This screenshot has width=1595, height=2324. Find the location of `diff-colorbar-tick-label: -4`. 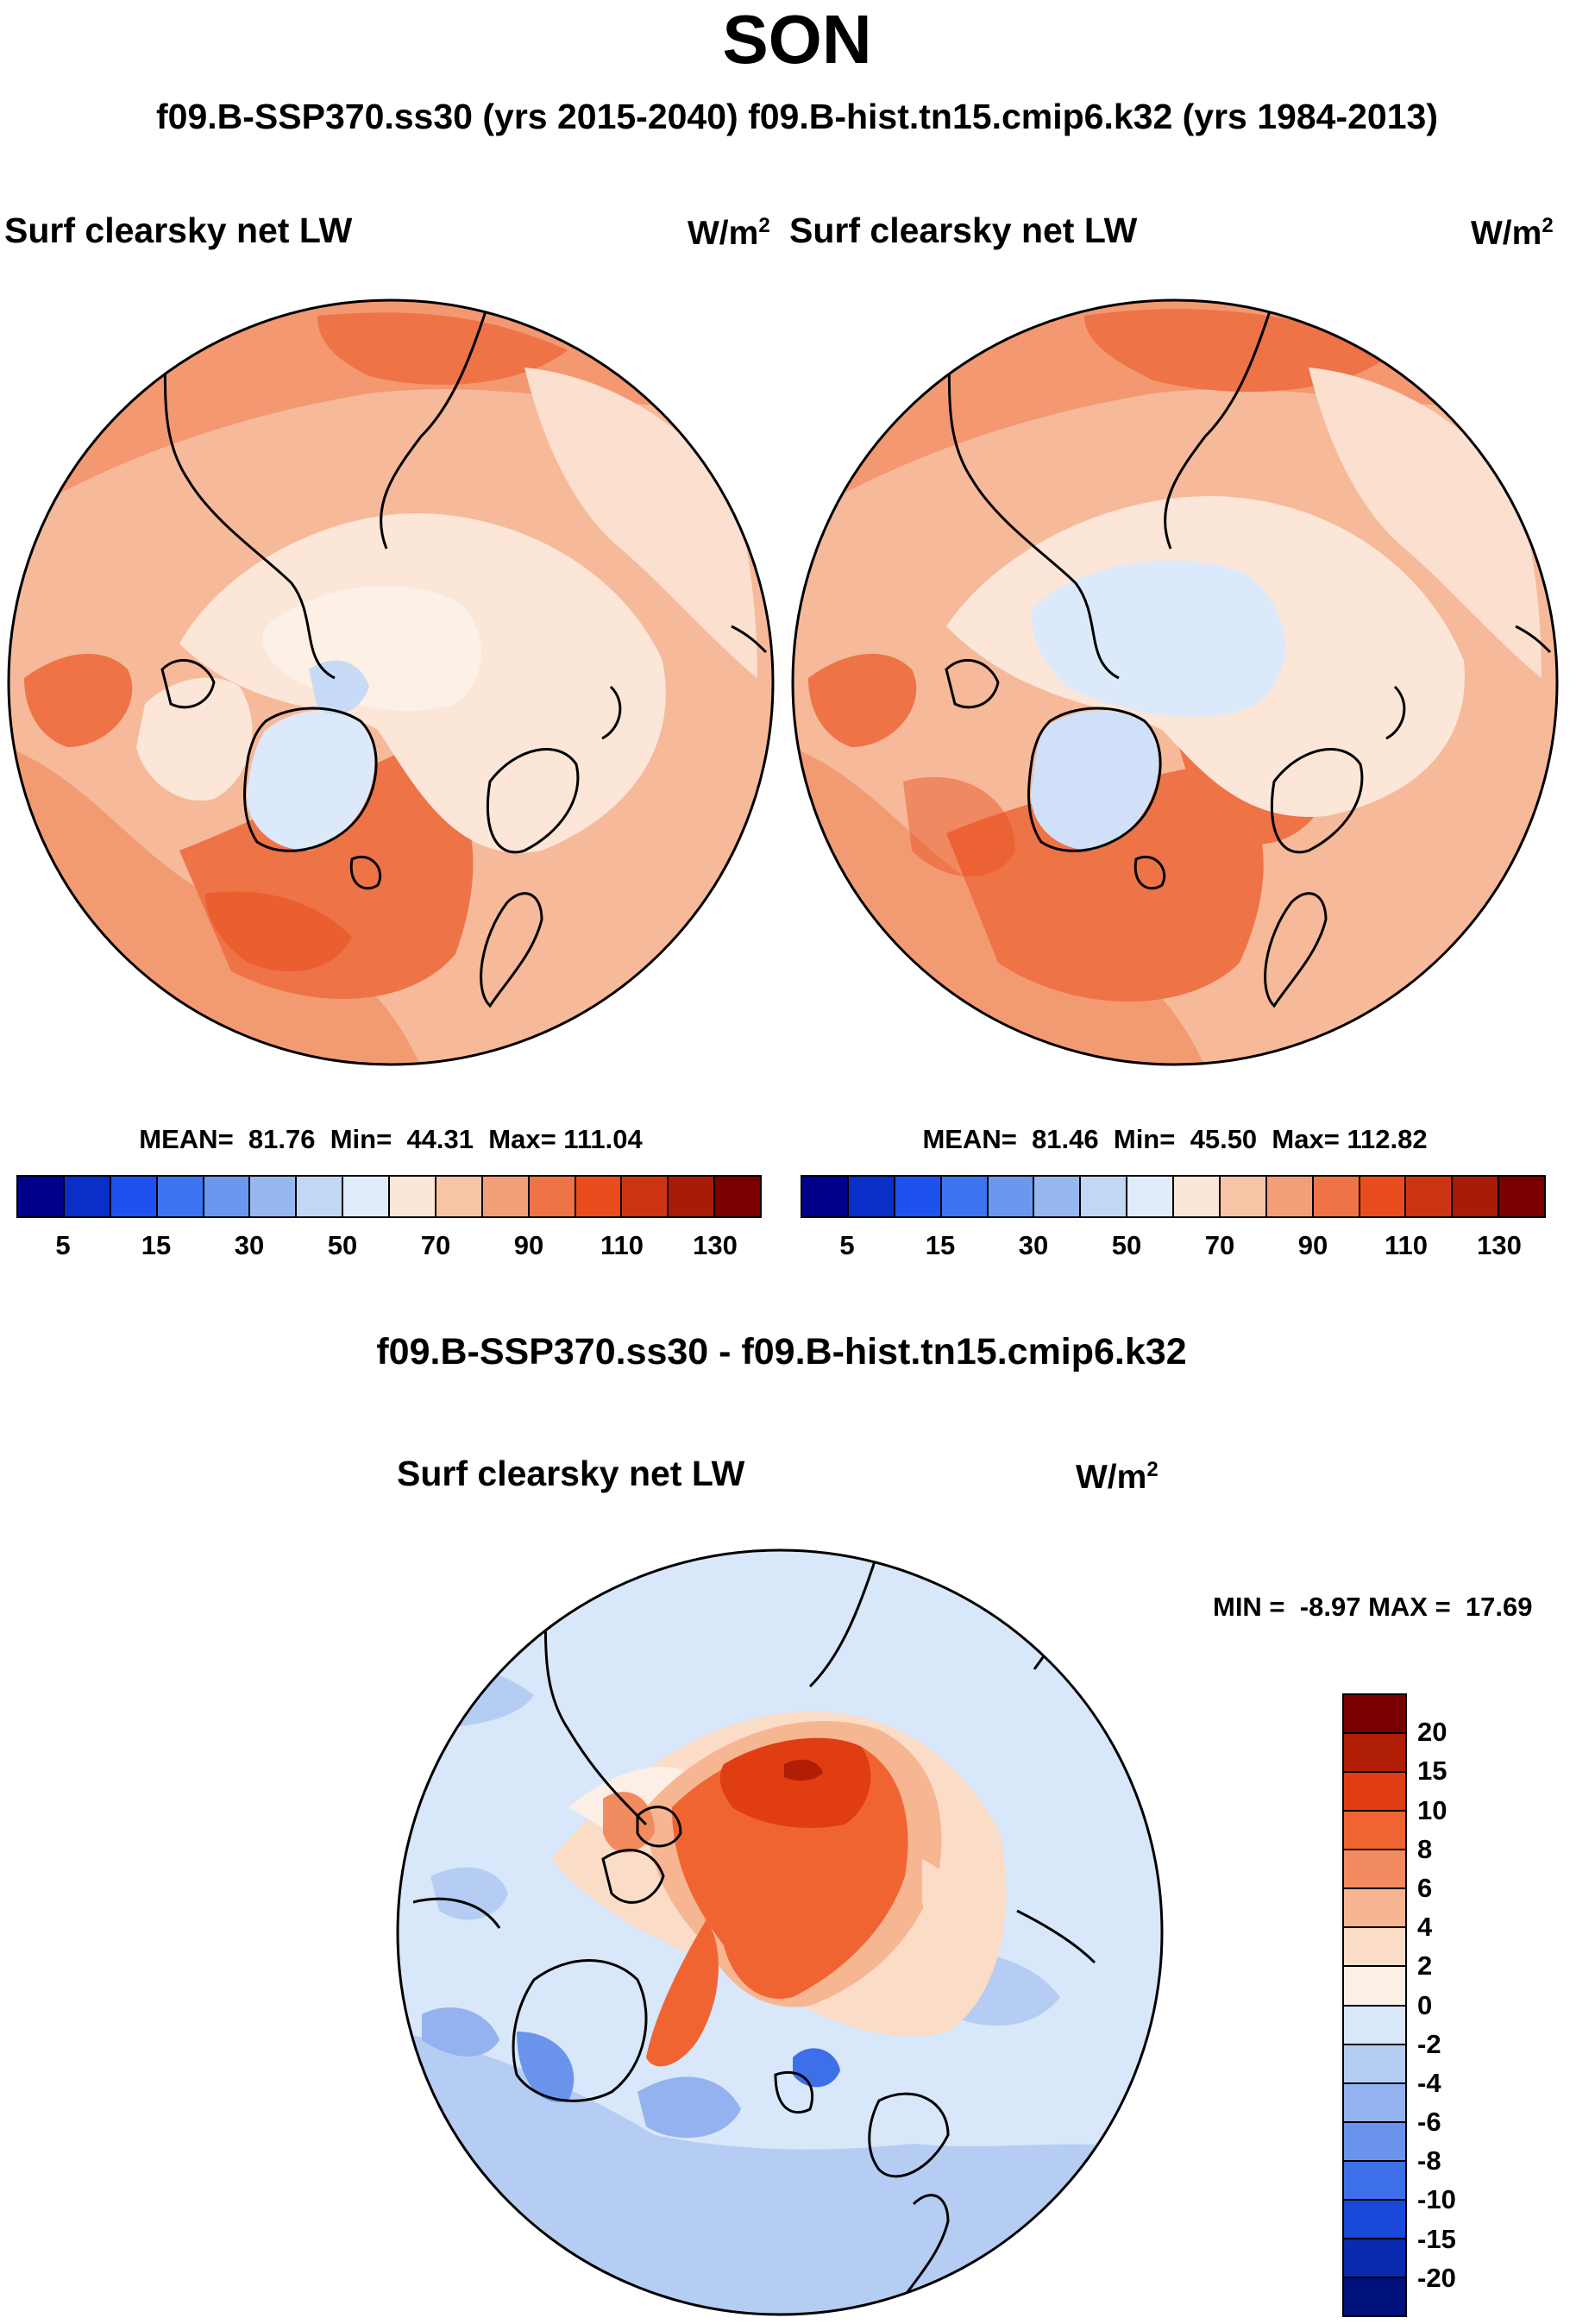

diff-colorbar-tick-label: -4 is located at coordinates (1429, 2082).